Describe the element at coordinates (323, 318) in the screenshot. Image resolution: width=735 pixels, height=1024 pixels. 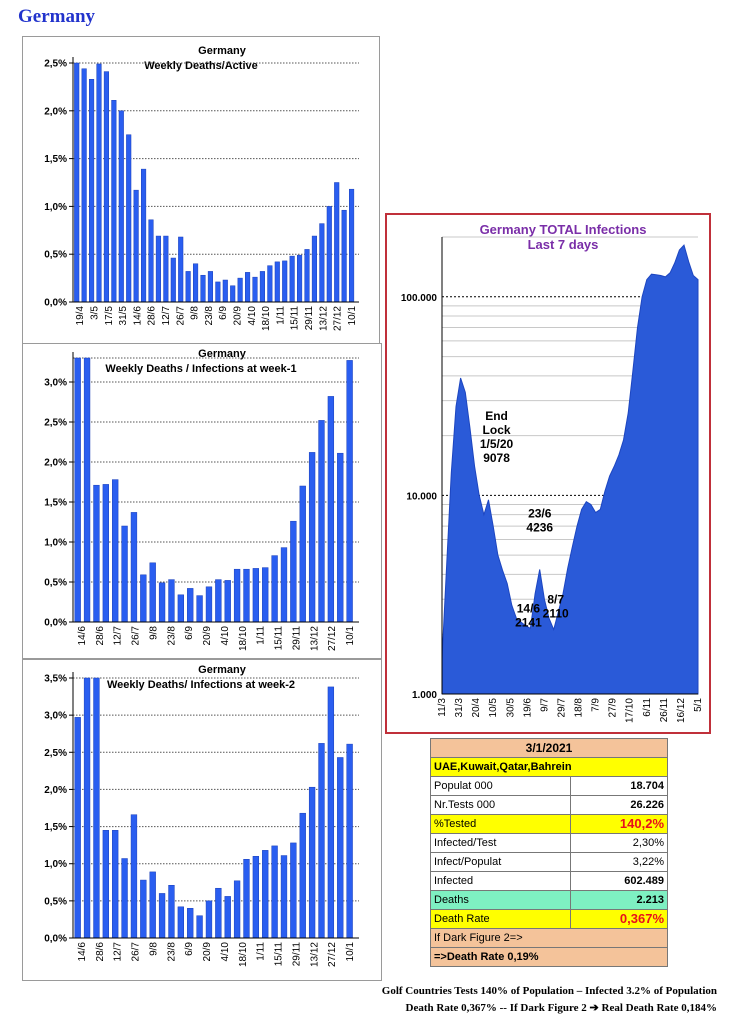
I see `x-tick-label: 13/12` at that location.